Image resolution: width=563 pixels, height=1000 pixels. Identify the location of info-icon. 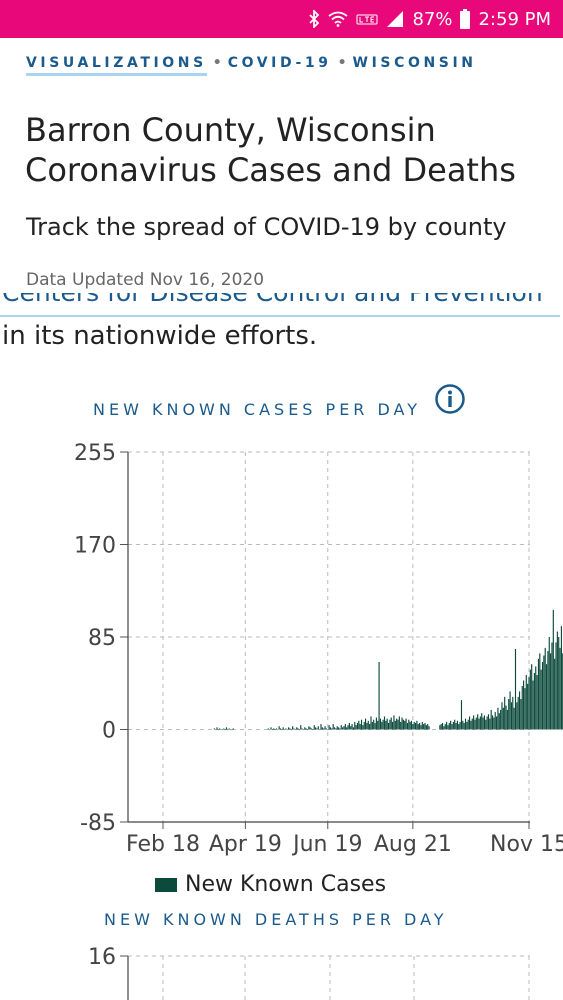
(450, 399).